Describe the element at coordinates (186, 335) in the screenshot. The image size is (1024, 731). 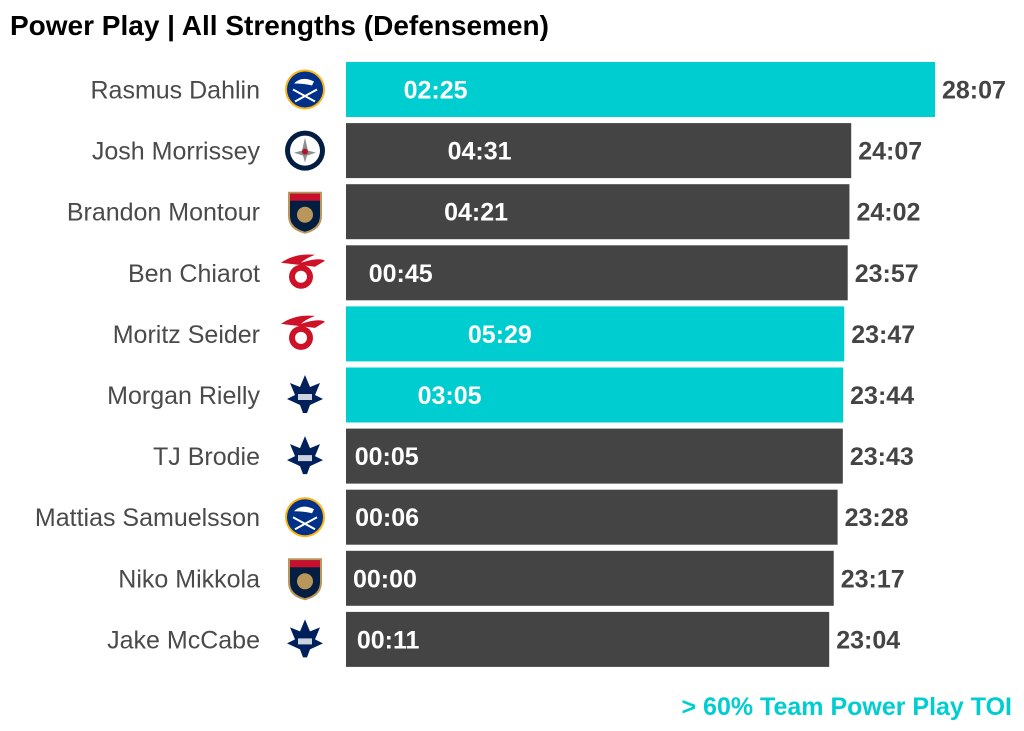
I see `player-name: Moritz Seider` at that location.